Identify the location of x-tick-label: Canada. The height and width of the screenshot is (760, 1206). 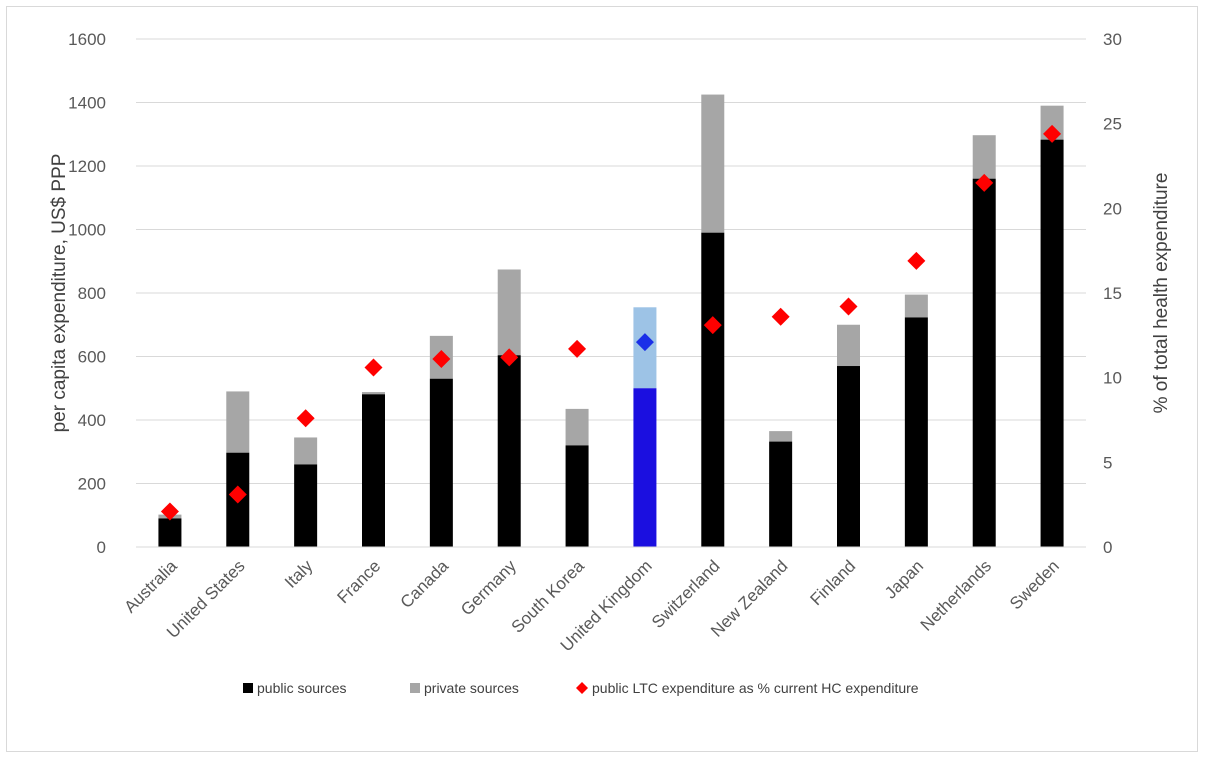
(425, 584).